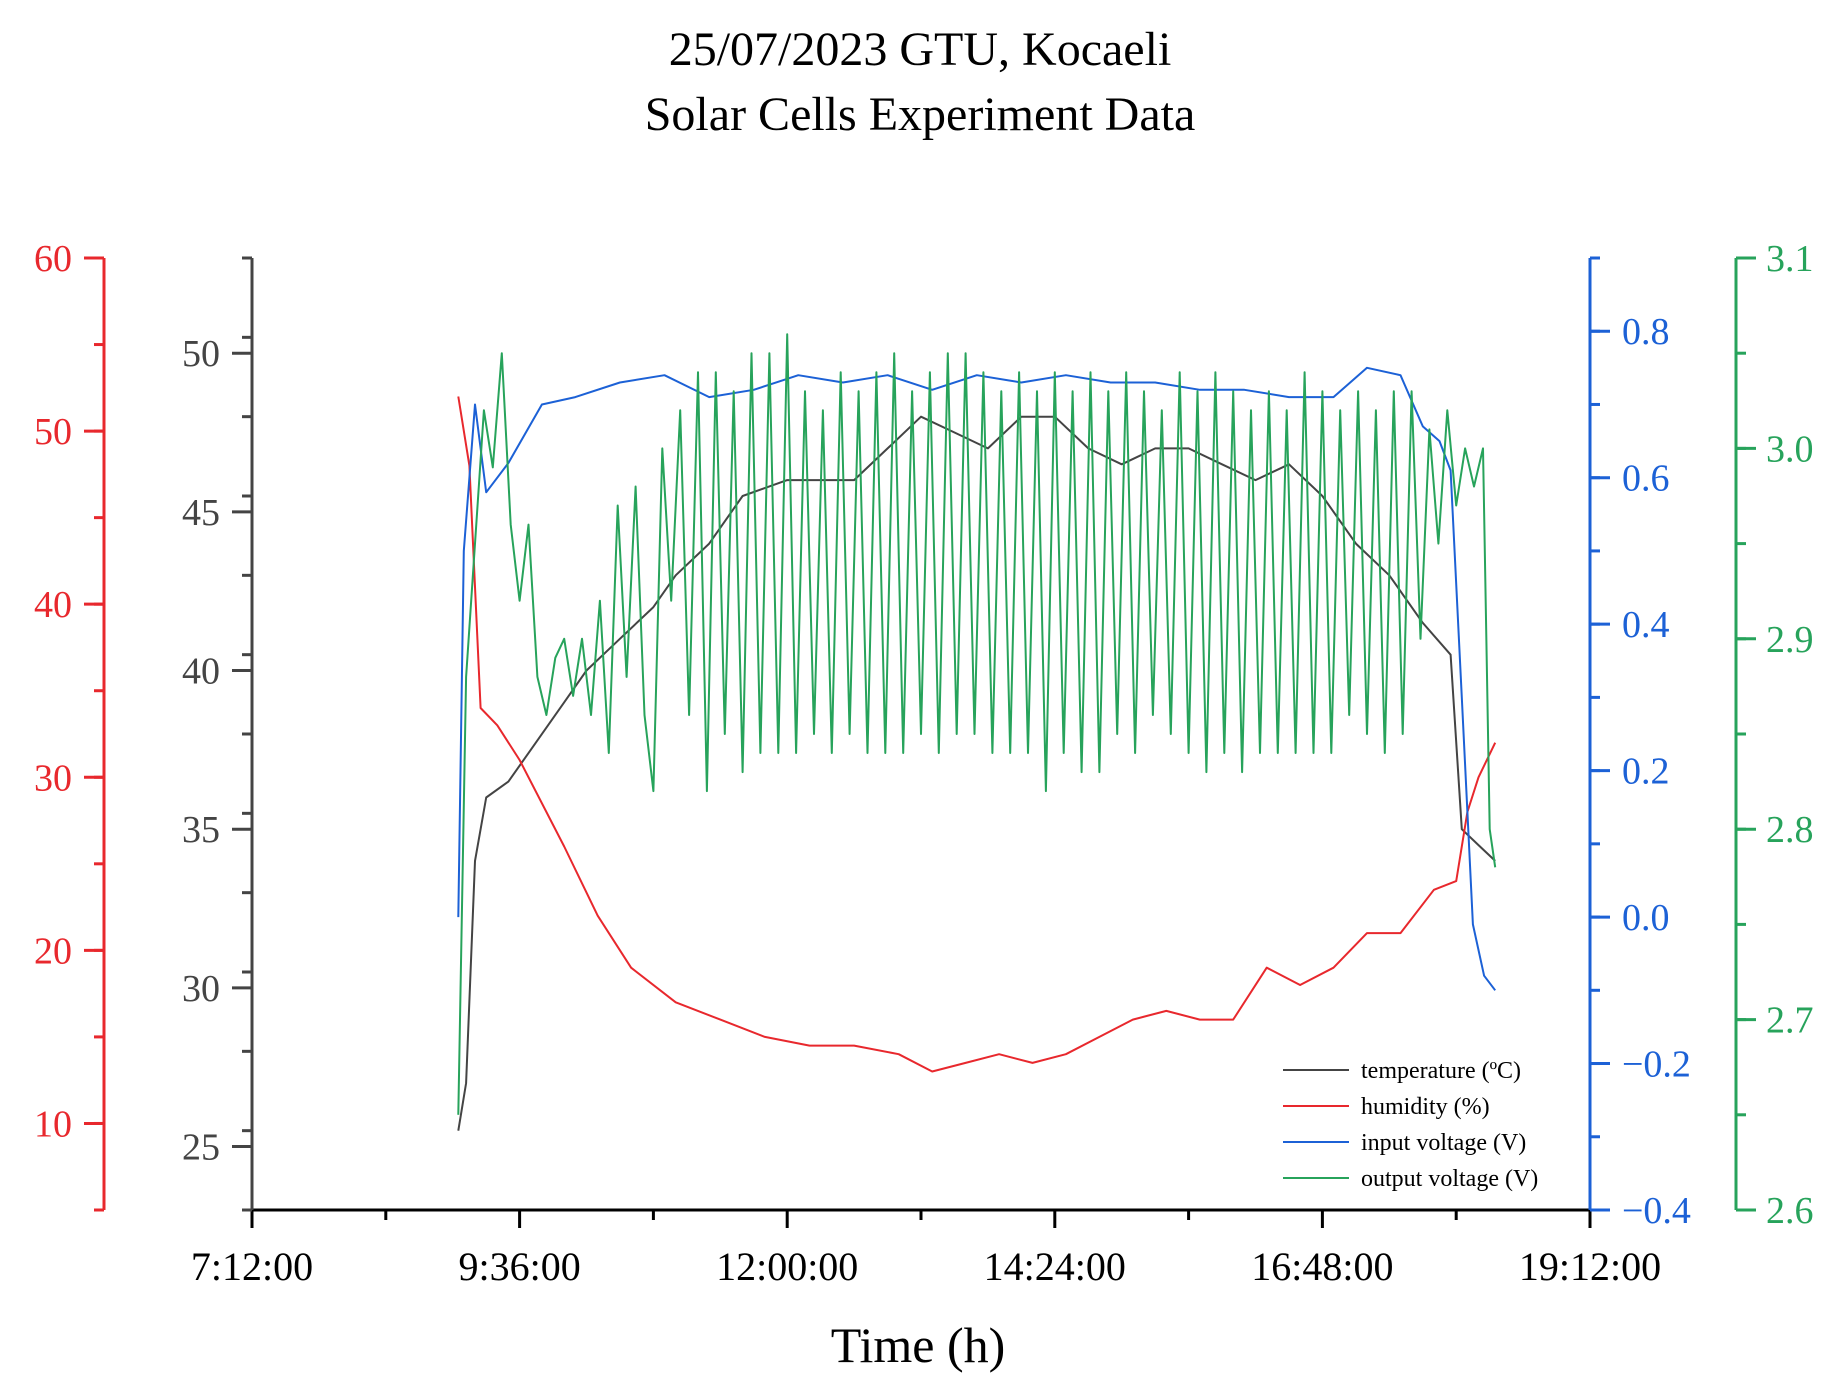 This screenshot has height=1398, width=1840. What do you see at coordinates (201, 513) in the screenshot?
I see `black-y-tick-label: 45` at bounding box center [201, 513].